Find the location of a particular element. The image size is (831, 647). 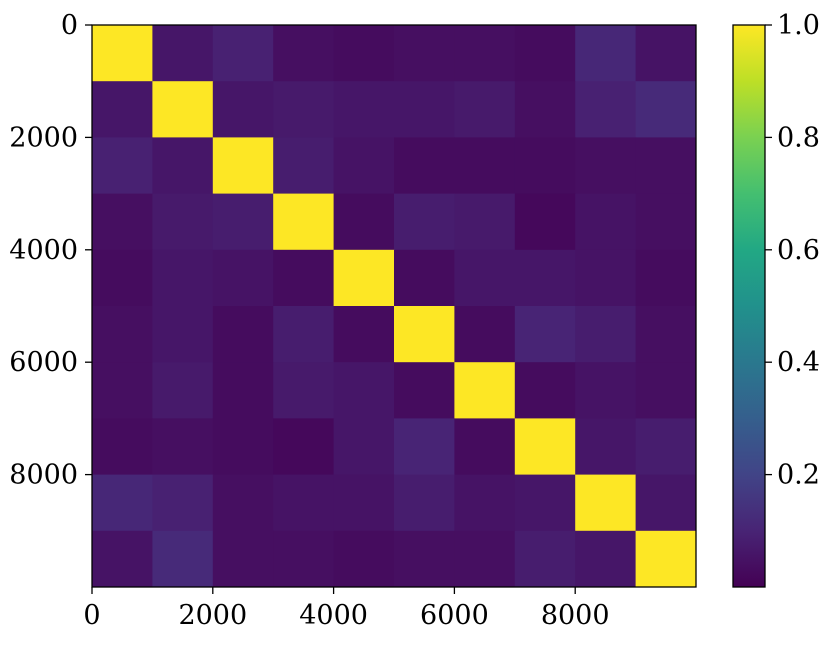

heatmap-cell-r5-c1 is located at coordinates (183, 334).